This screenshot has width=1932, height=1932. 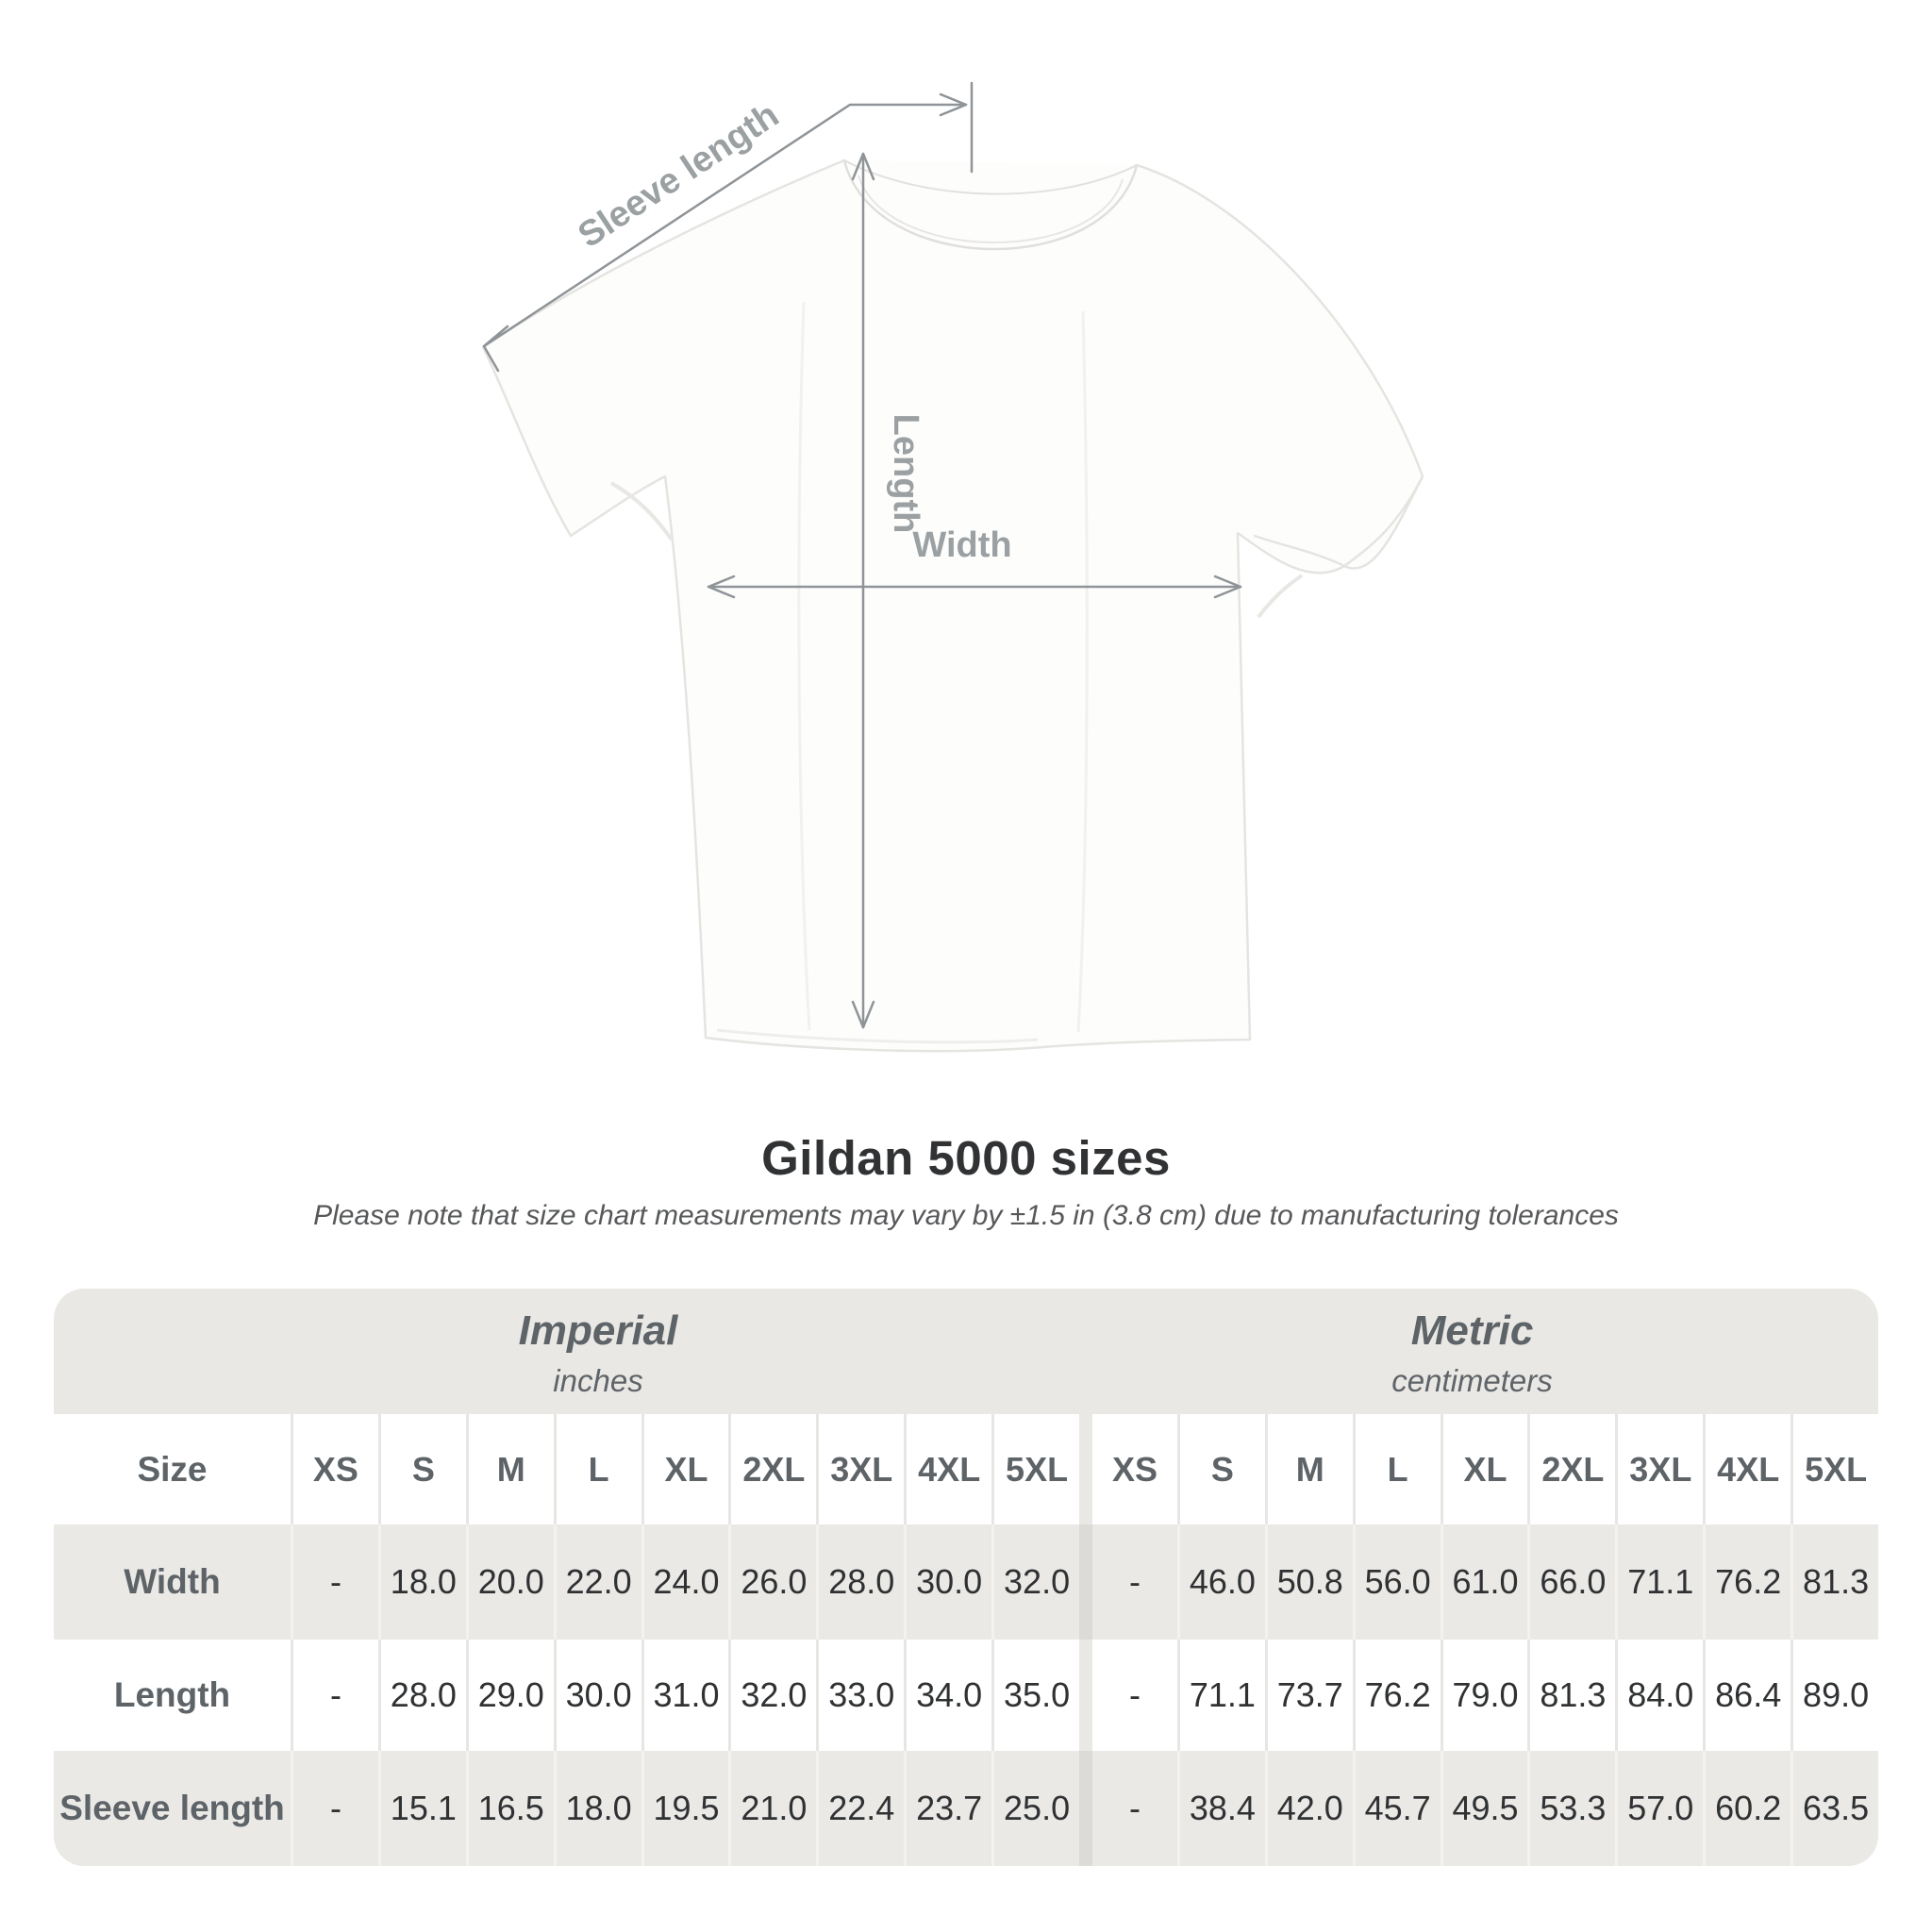 I want to click on value-cell: 86.4, so click(x=1746, y=1696).